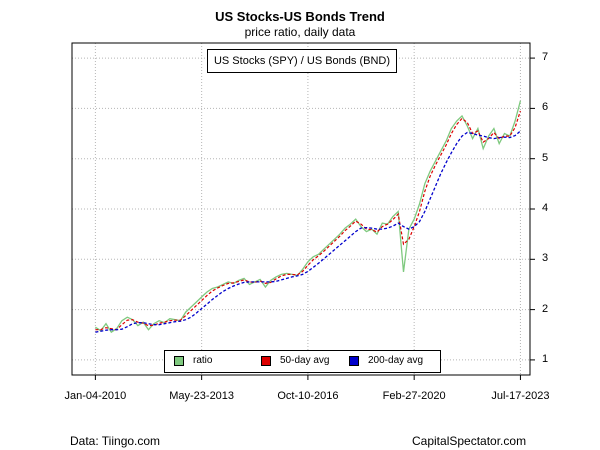 This screenshot has width=600, height=450. I want to click on legend: ratio 50-day avg 200-day avg, so click(302, 361).